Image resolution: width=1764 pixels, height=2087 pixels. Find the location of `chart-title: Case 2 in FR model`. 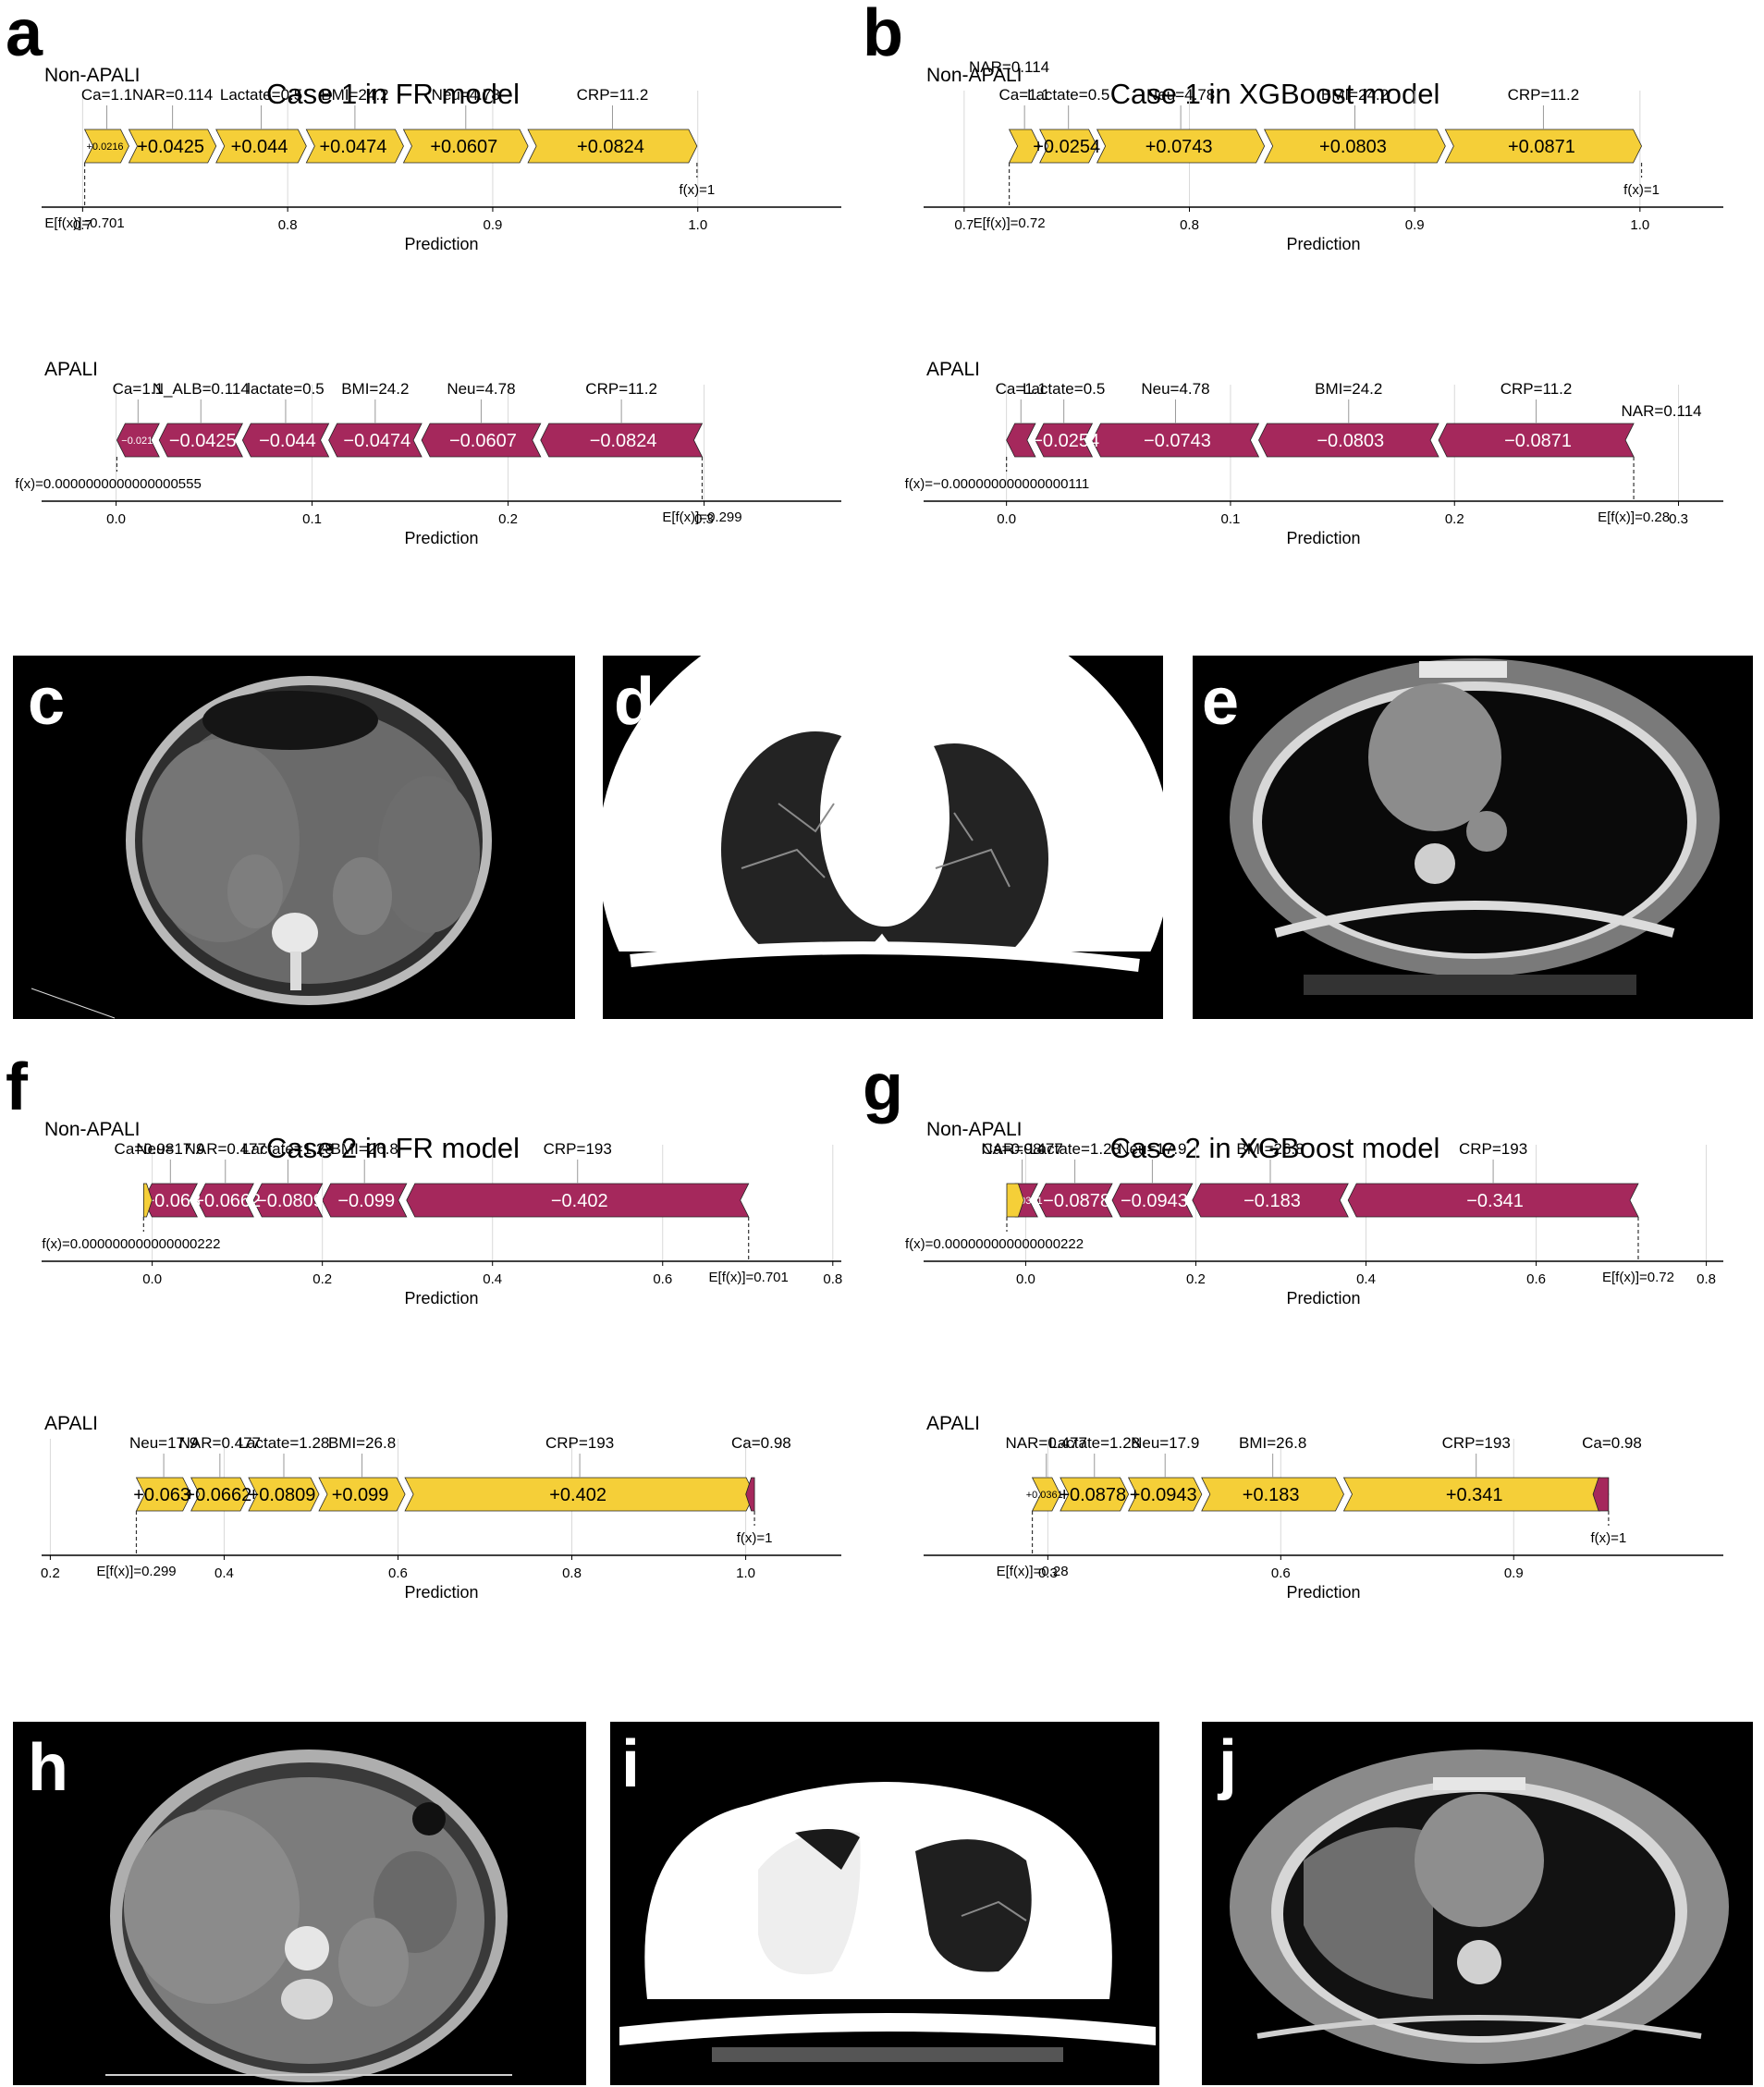

chart-title: Case 2 in FR model is located at coordinates (393, 1148).